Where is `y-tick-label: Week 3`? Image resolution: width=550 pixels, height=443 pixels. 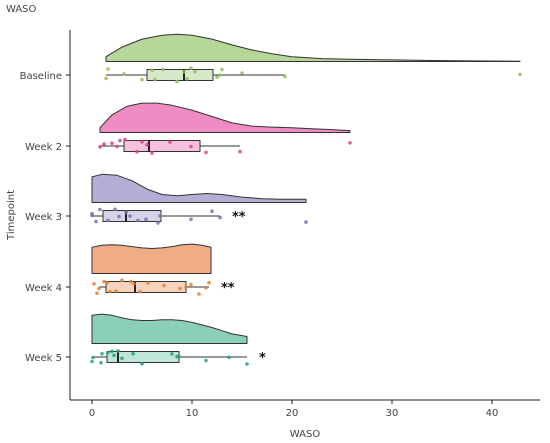
y-tick-label: Week 3 is located at coordinates (43, 217).